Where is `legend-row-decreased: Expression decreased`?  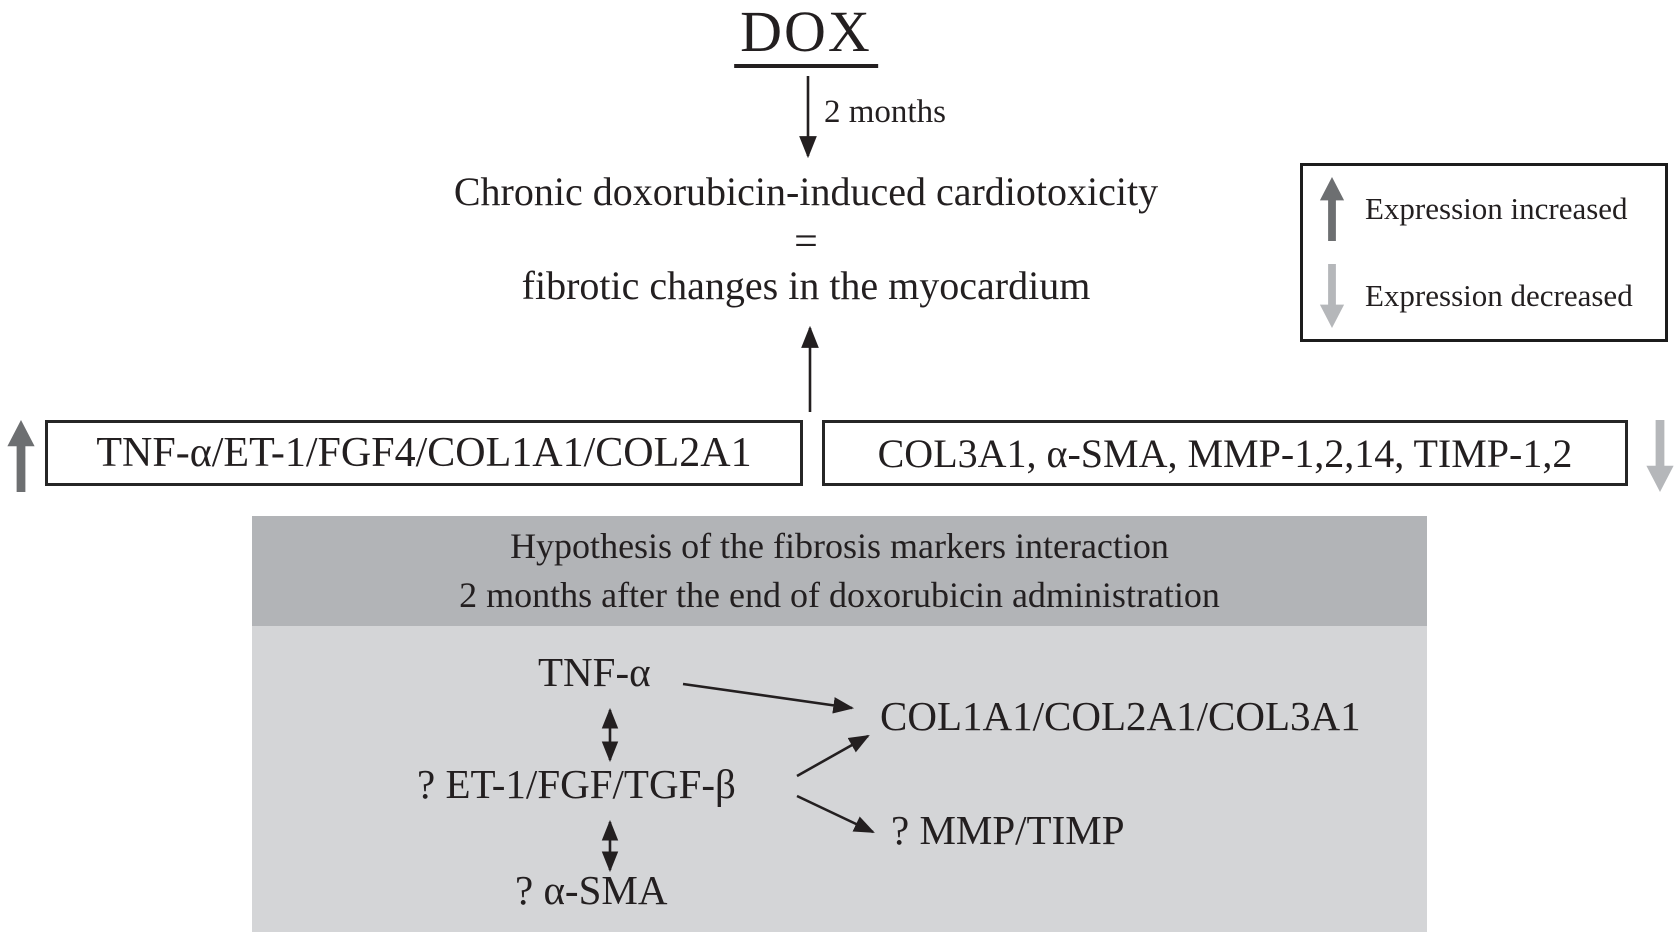 legend-row-decreased: Expression decreased is located at coordinates (1484, 296).